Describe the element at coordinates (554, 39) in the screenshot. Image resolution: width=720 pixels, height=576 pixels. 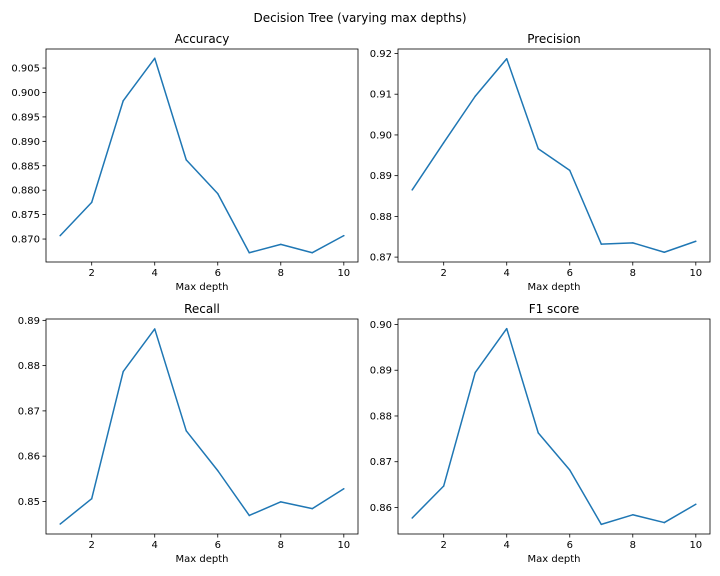
I see `subplot-title: Precision` at that location.